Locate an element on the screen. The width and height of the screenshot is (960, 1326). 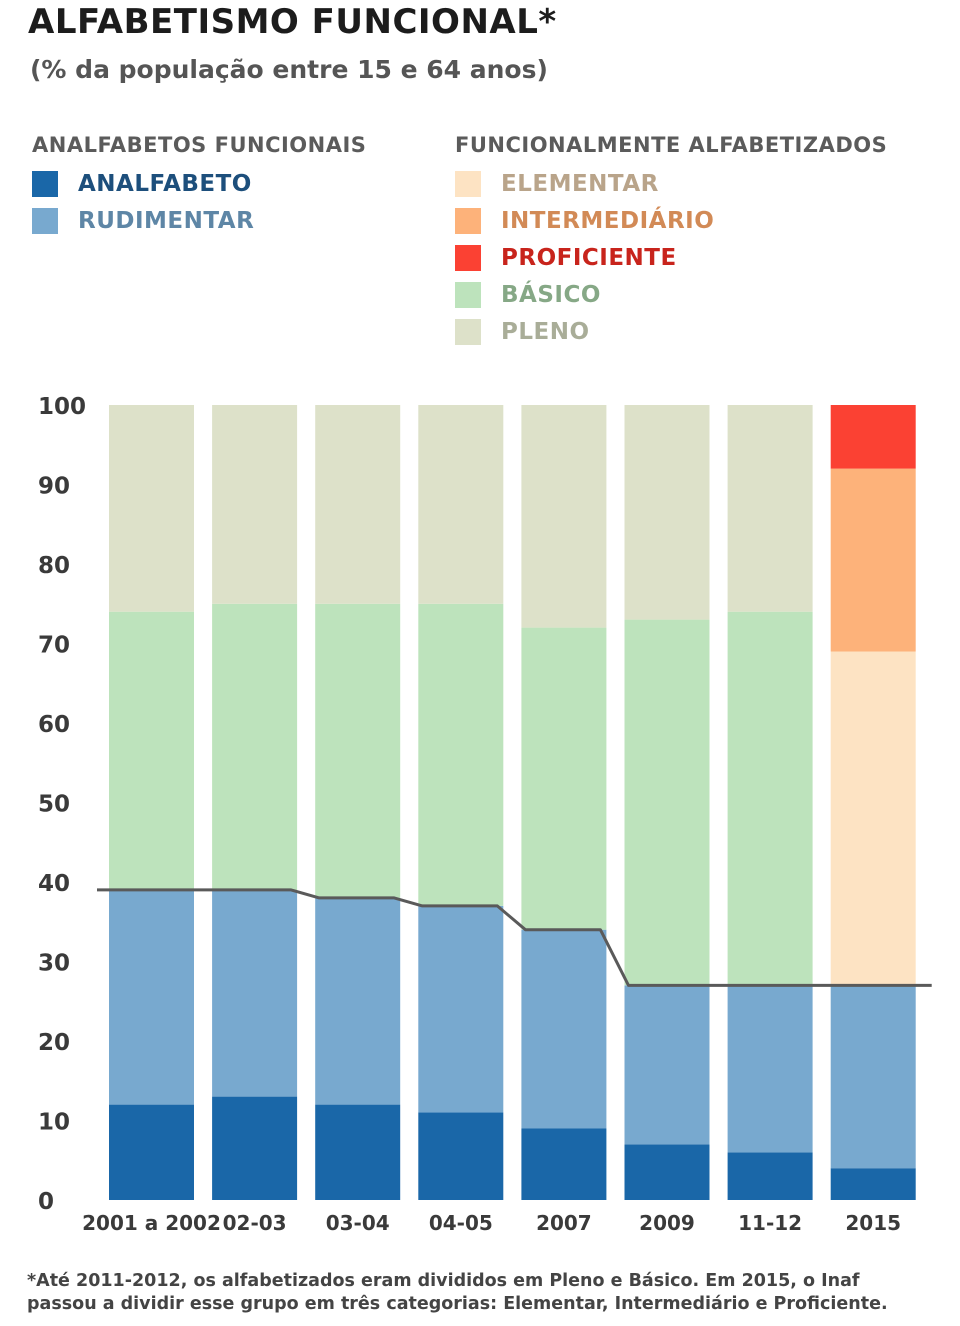
x-tick-label: 2009 is located at coordinates (667, 1223).